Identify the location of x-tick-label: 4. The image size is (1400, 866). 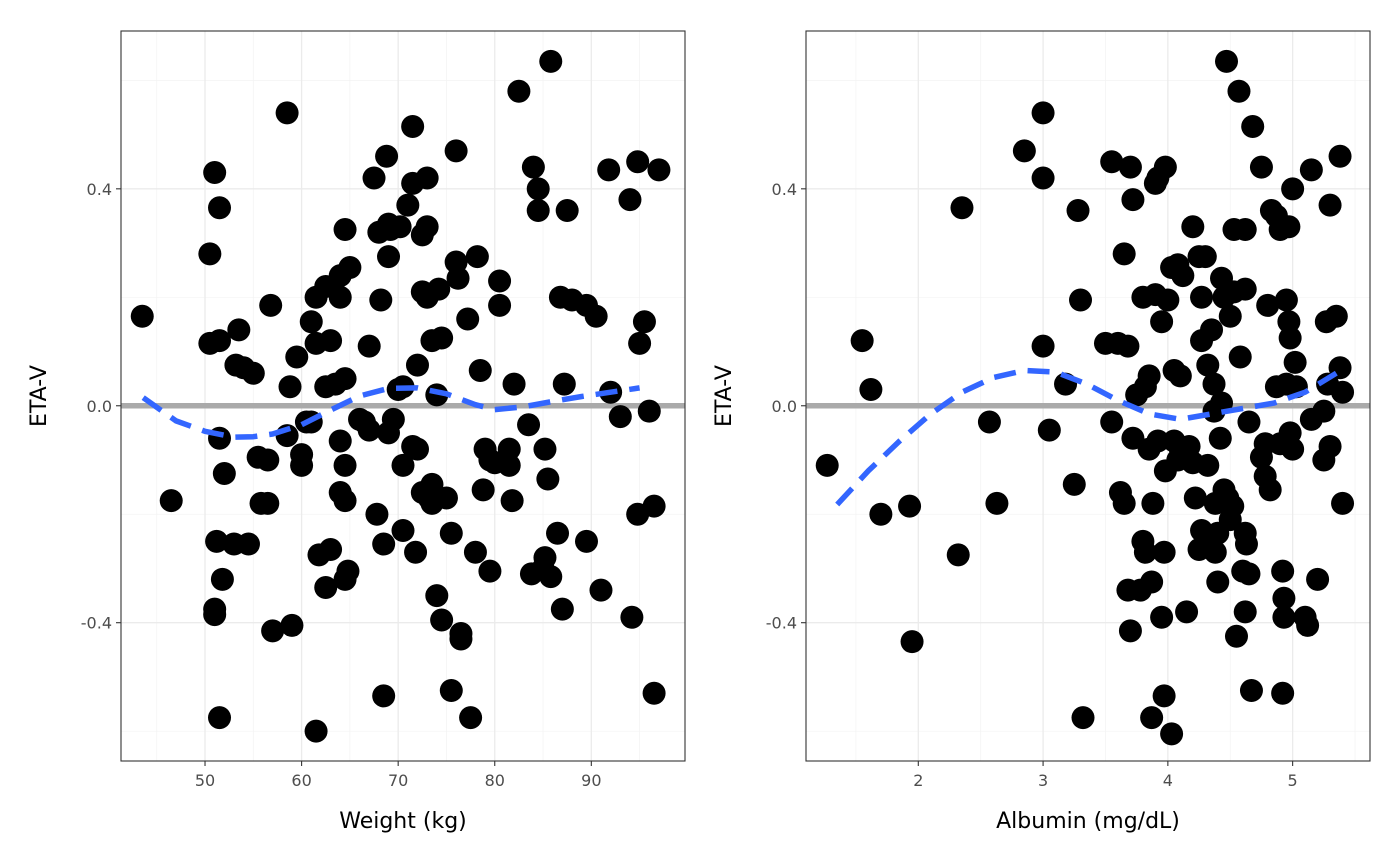
(1168, 780).